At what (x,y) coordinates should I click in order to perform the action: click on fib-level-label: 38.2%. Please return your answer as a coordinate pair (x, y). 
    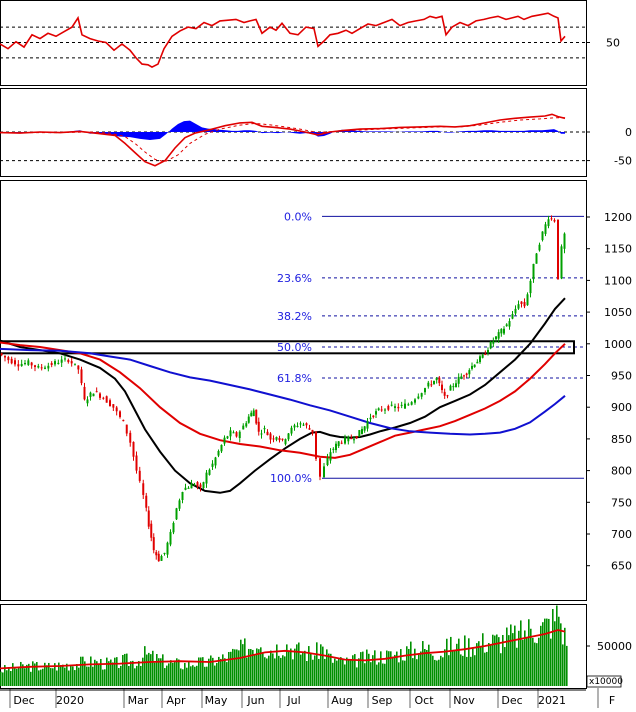
    Looking at the image, I should click on (294, 316).